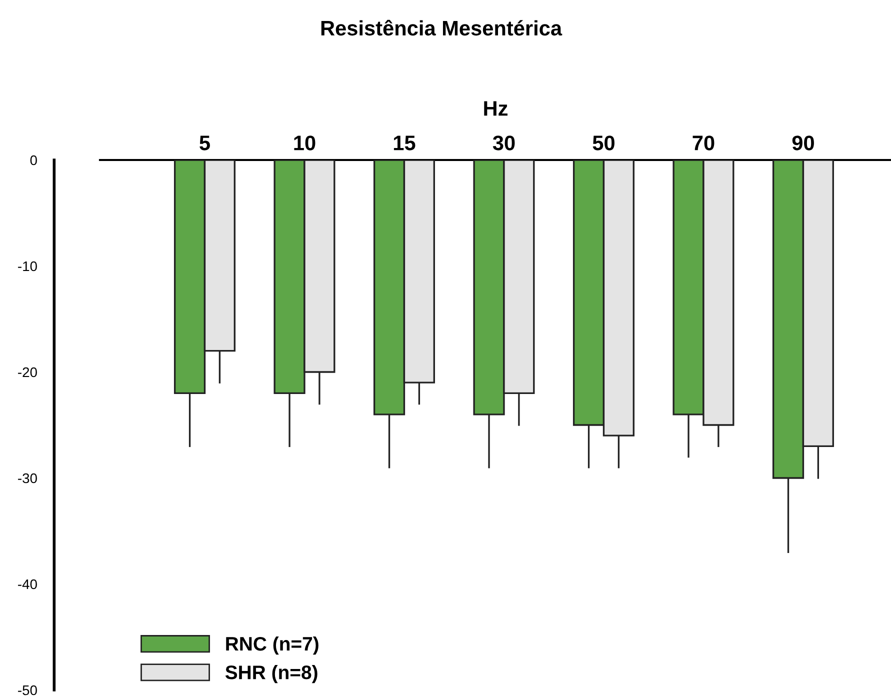  What do you see at coordinates (603, 143) in the screenshot?
I see `x-tick-label: 50` at bounding box center [603, 143].